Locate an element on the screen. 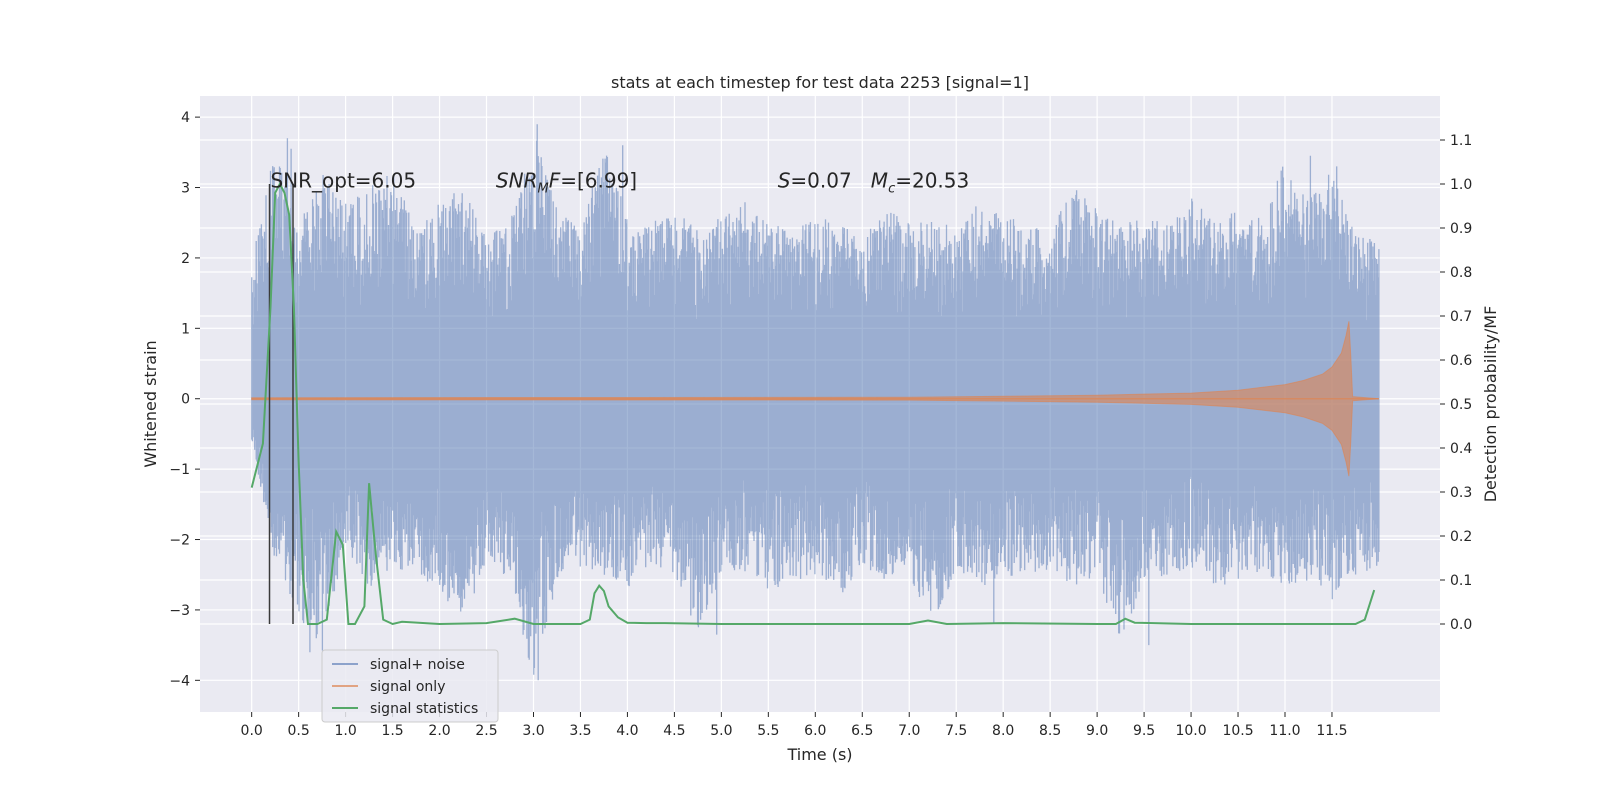 The width and height of the screenshot is (1600, 800). y2-tick-label-11: 1.1 is located at coordinates (1461, 141).